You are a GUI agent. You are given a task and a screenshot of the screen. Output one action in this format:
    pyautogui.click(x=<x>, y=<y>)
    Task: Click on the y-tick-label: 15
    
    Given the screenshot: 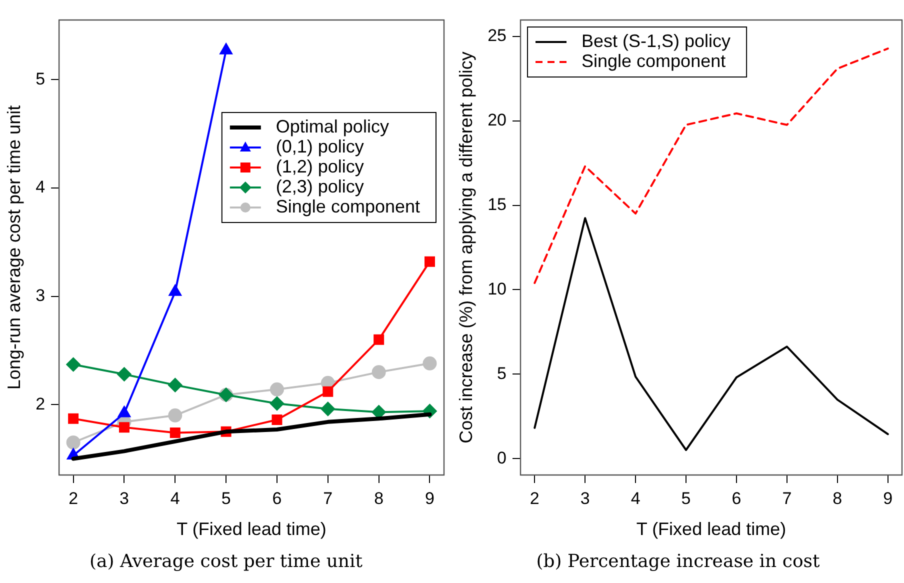 What is the action you would take?
    pyautogui.click(x=497, y=204)
    